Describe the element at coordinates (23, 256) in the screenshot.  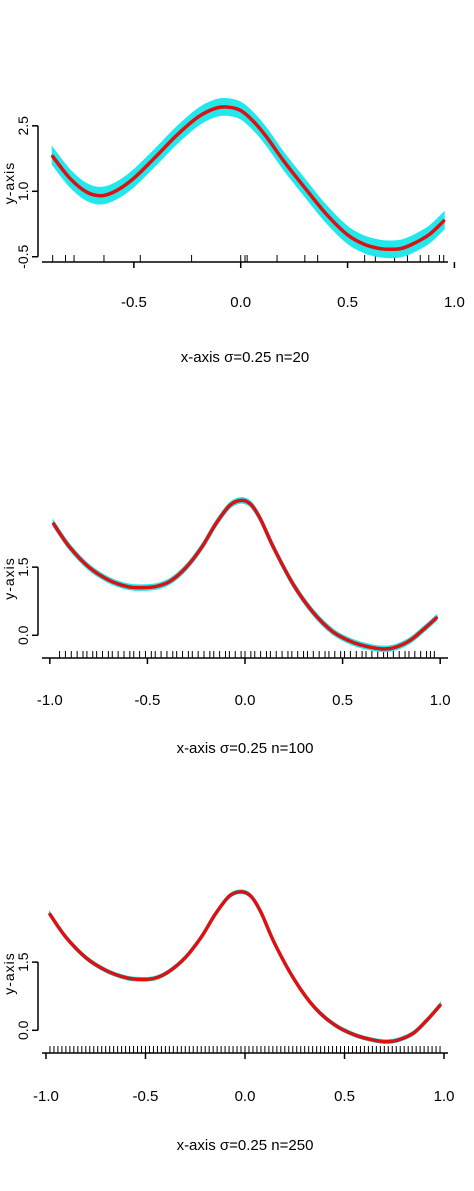
I see `y-tick-label: -0.5` at that location.